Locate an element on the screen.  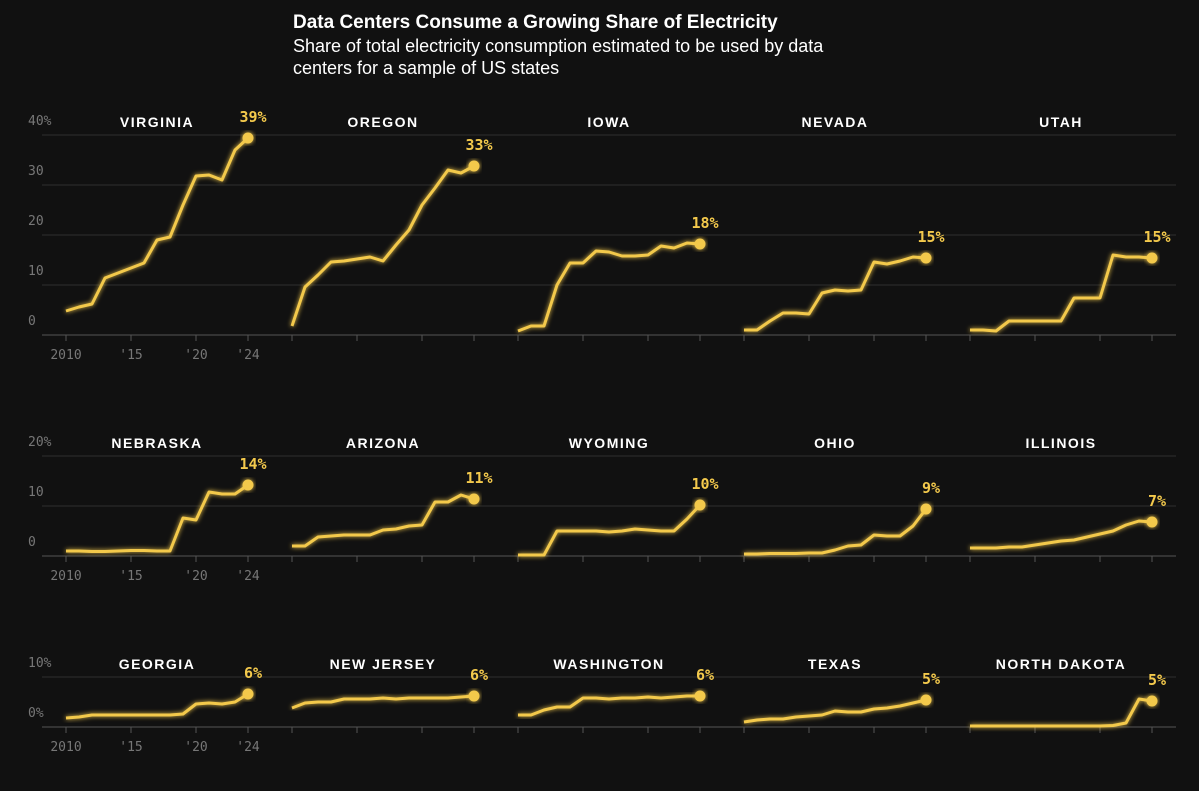
value-label: 10% is located at coordinates (704, 484).